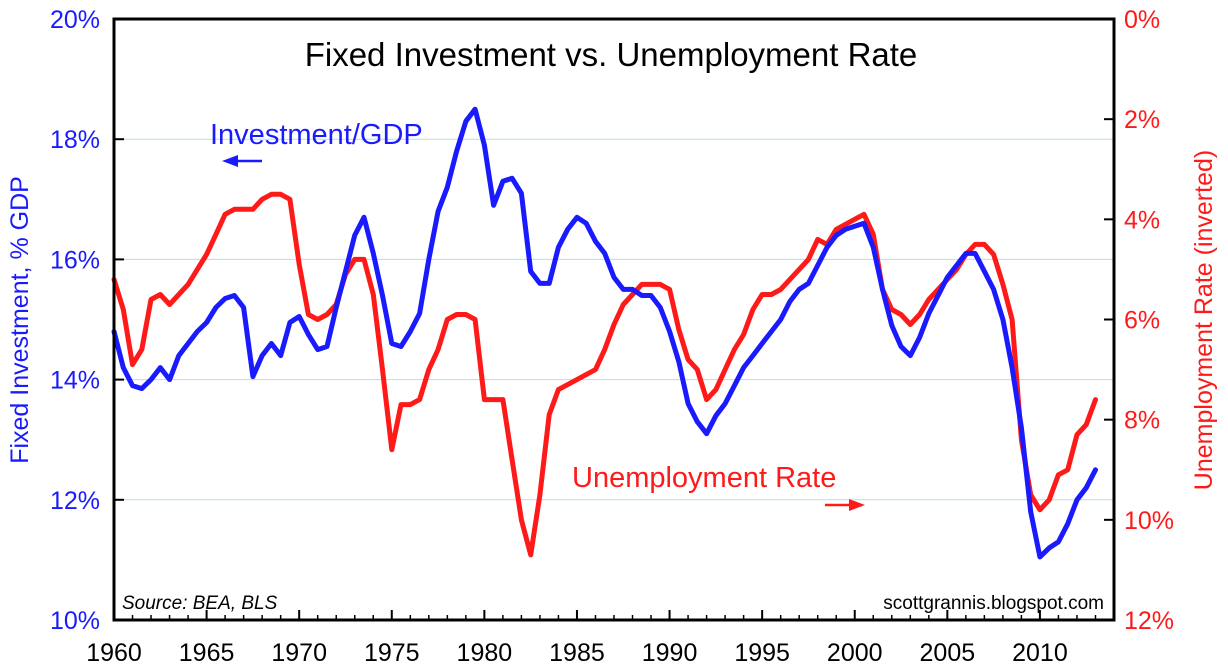  I want to click on x-tick-label: 2005, so click(948, 653).